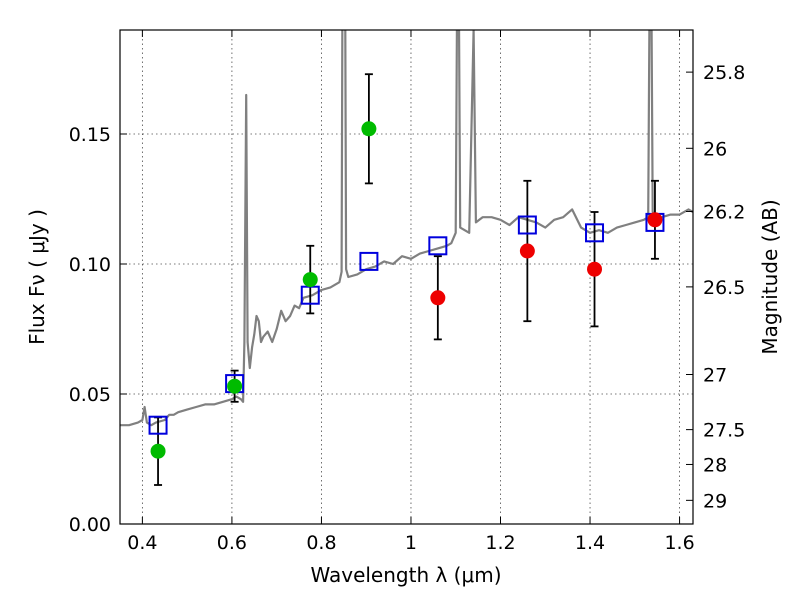  I want to click on y-tick-label: 0.10, so click(90, 265).